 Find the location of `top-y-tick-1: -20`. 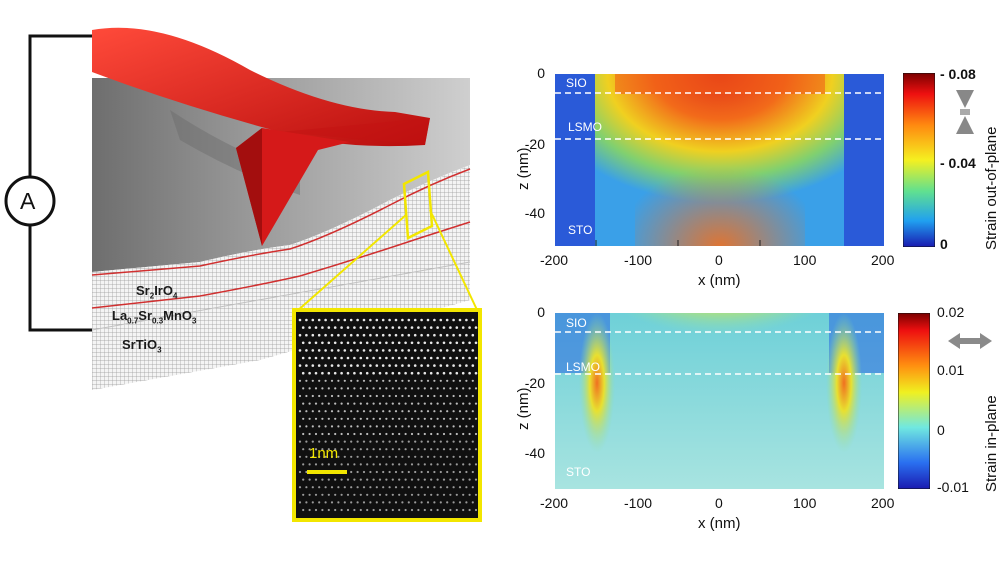

top-y-tick-1: -20 is located at coordinates (534, 144).